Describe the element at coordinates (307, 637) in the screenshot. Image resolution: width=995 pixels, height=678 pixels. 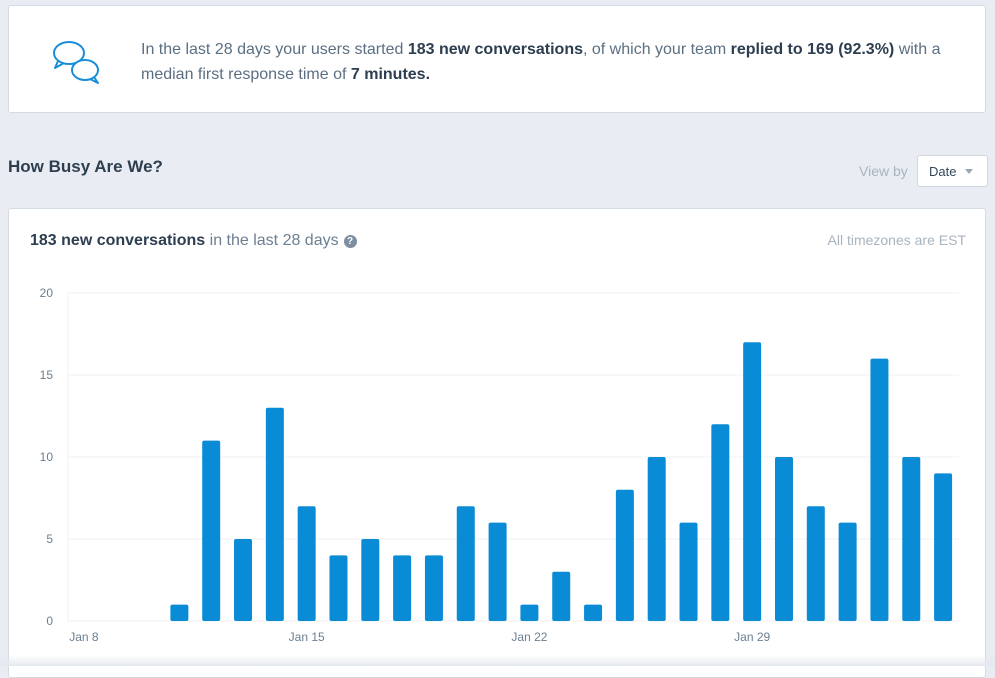
I see `x-tick-label: Jan 15` at that location.